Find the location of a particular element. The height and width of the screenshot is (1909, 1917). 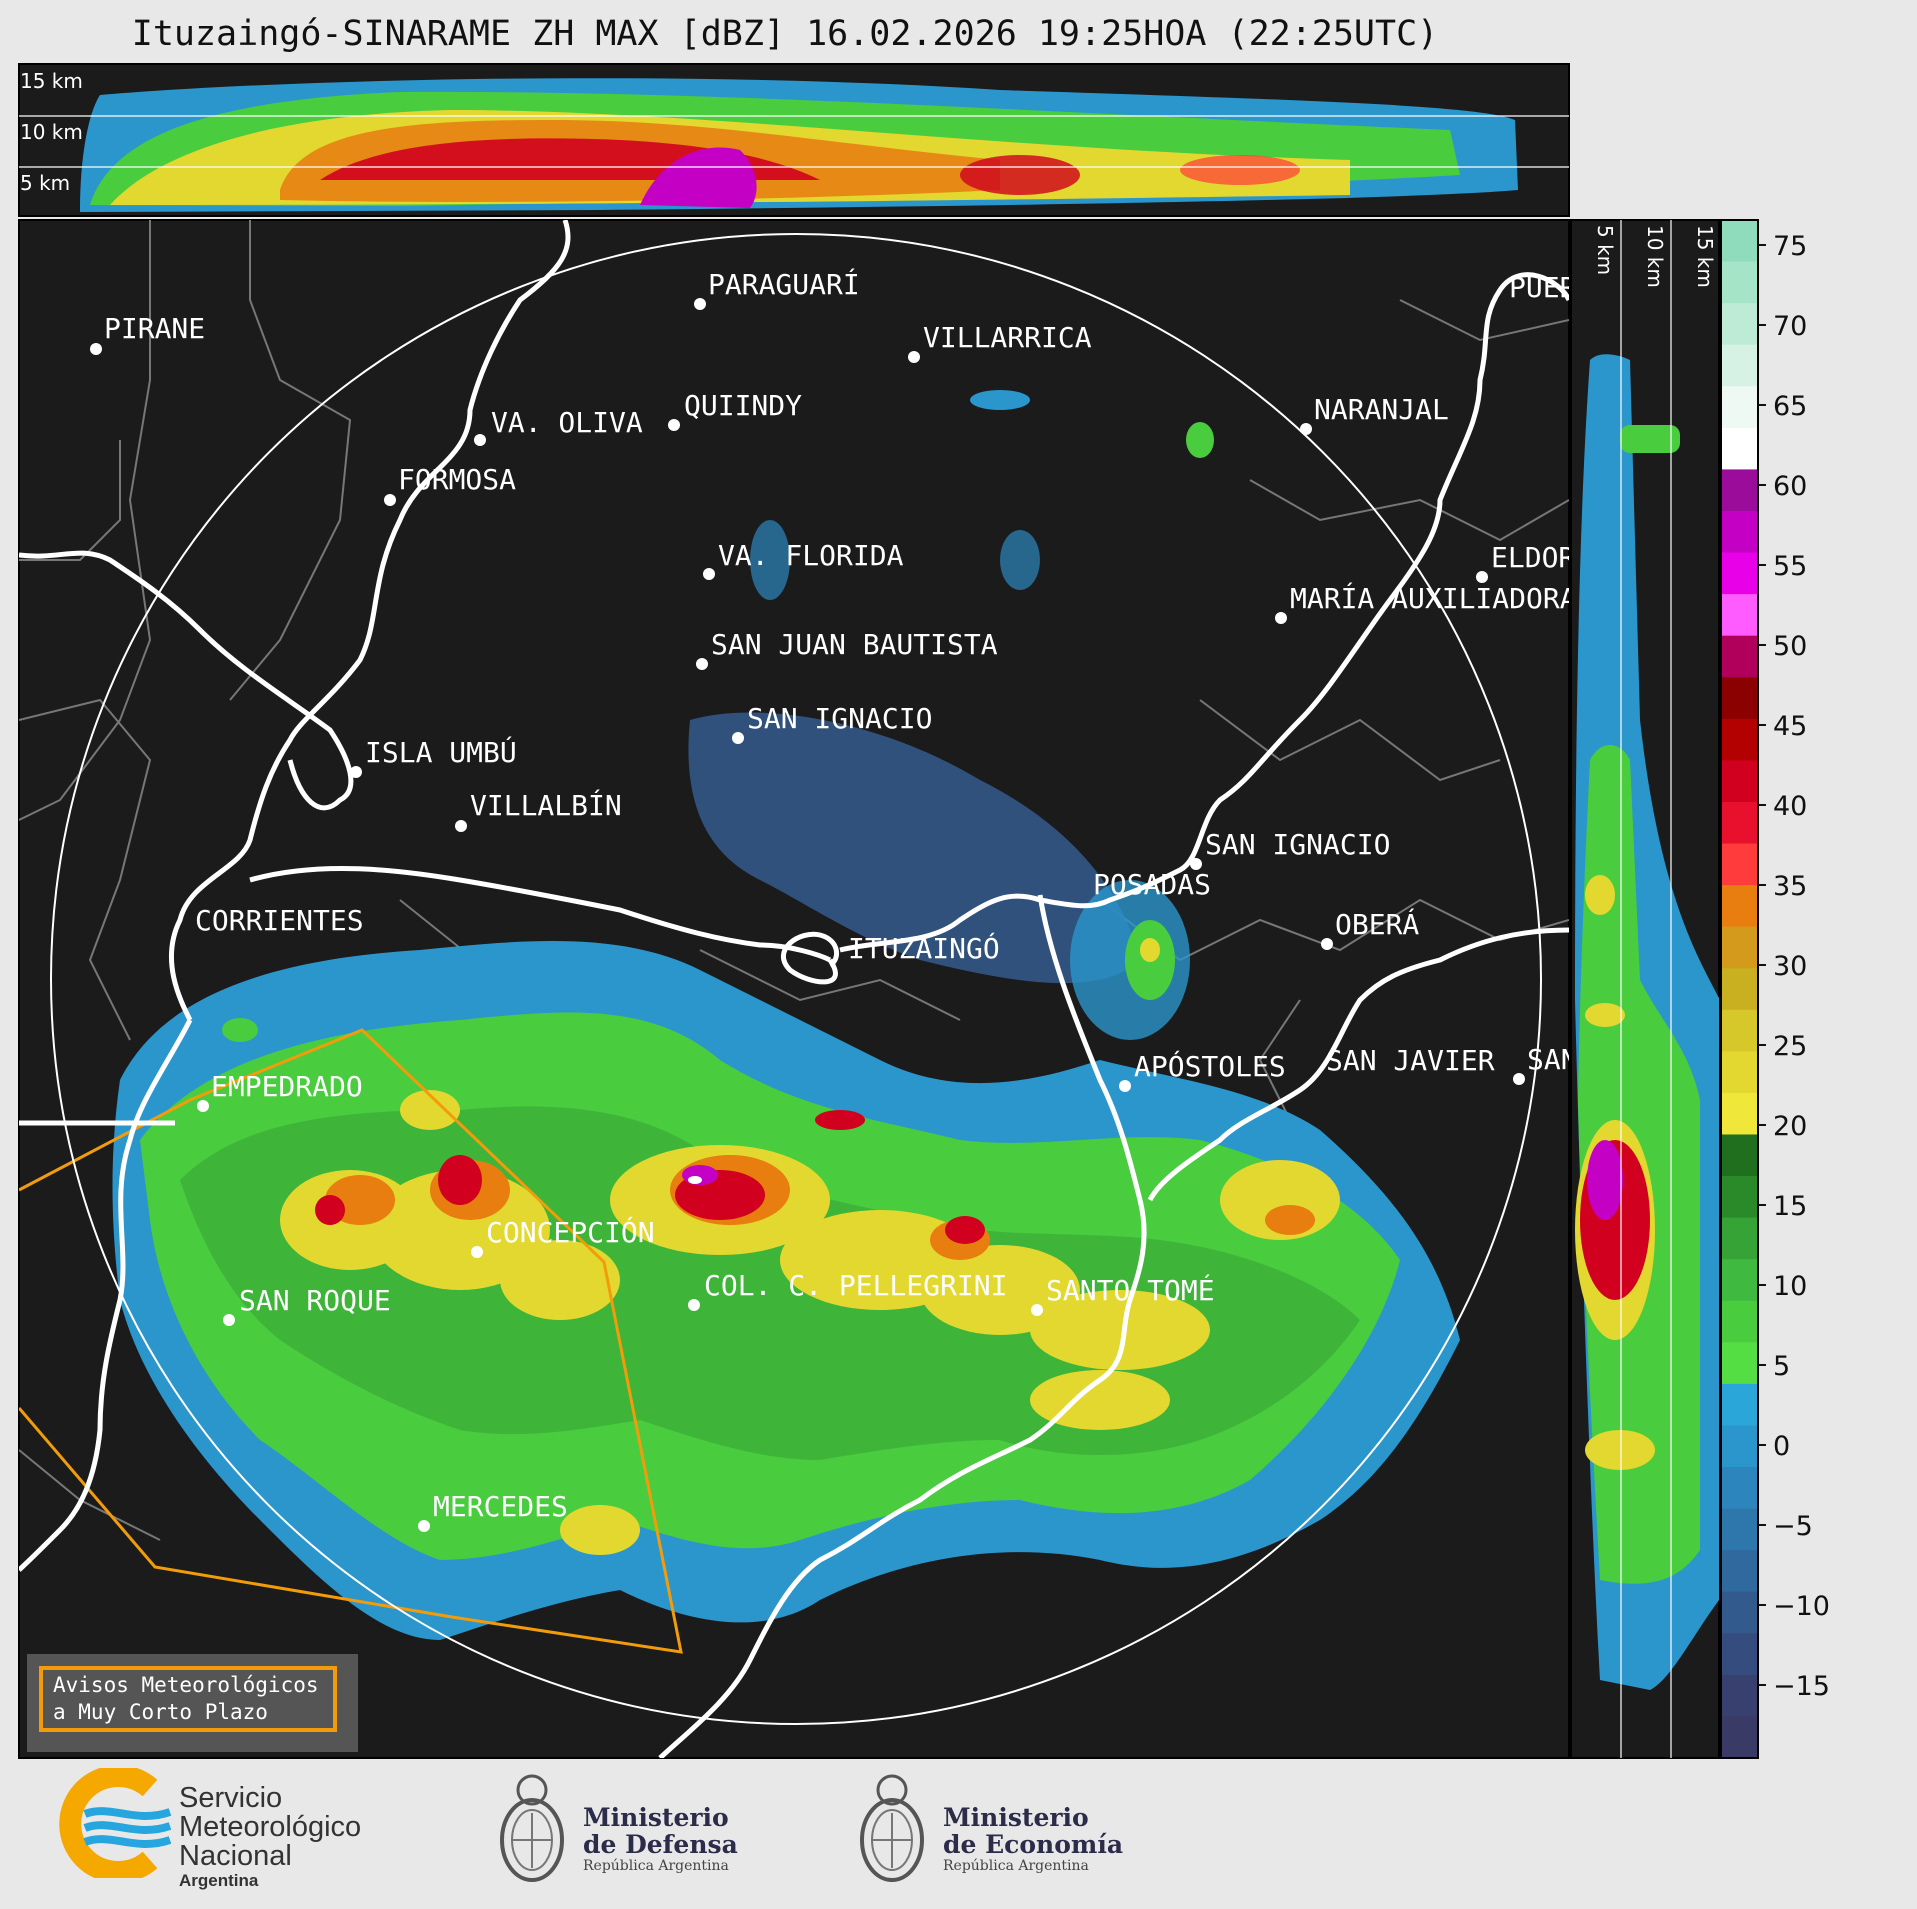

colorbar-tick-label: 15 is located at coordinates (1790, 1206).